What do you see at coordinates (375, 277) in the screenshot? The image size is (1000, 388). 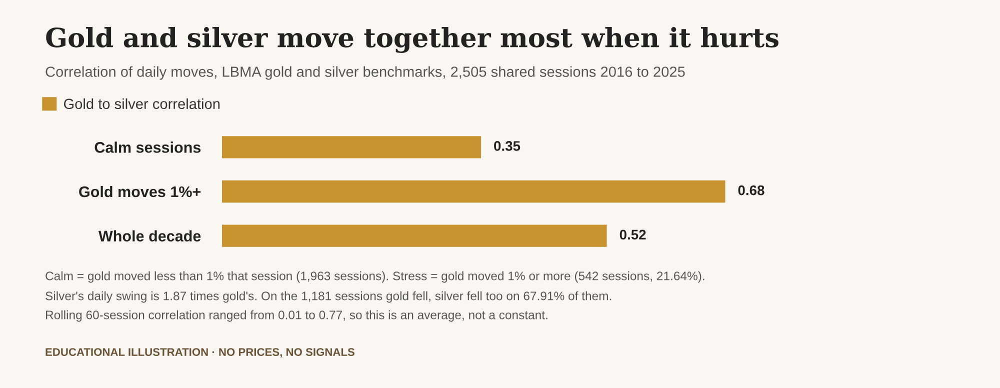 I see `text: Calm = gold moved less than 1% that session (1,963 sessions). Stress = gold moved 1% or more (542 sessions, 21.64%).` at bounding box center [375, 277].